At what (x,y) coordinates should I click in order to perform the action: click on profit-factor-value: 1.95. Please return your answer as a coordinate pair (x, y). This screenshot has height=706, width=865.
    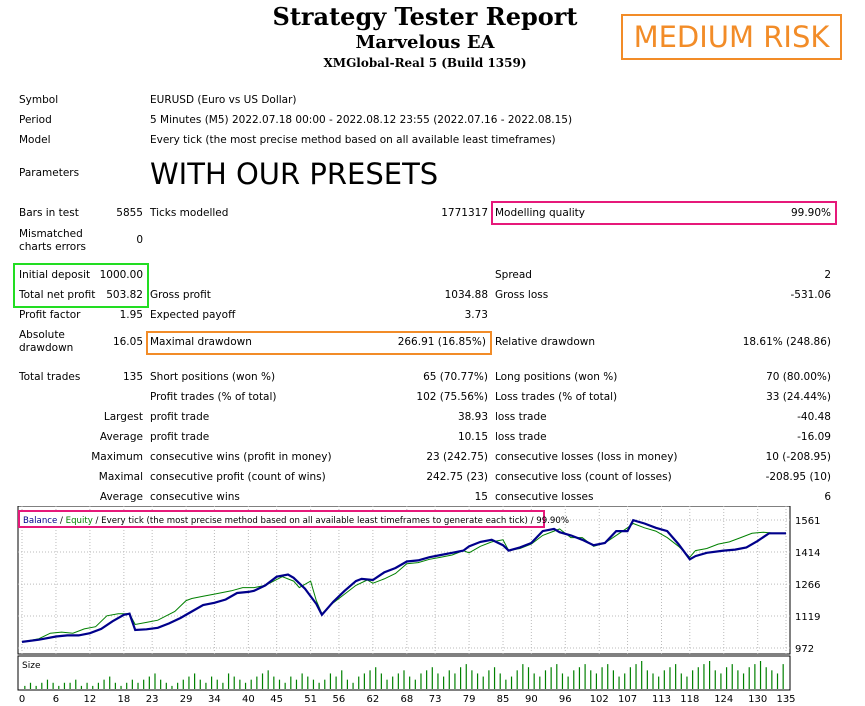
    Looking at the image, I should click on (131, 315).